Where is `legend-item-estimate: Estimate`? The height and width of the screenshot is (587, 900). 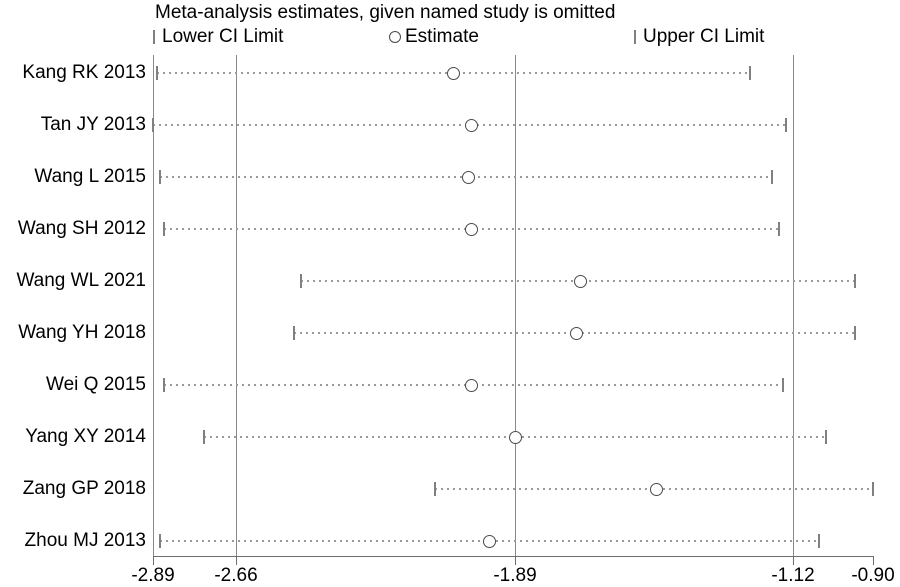
legend-item-estimate: Estimate is located at coordinates (434, 37).